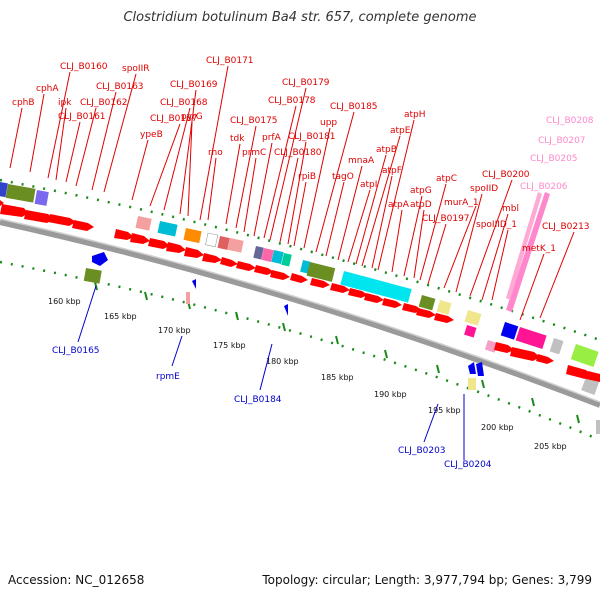 The height and width of the screenshot is (600, 600). What do you see at coordinates (215, 153) in the screenshot?
I see `gene-label: rho` at bounding box center [215, 153].